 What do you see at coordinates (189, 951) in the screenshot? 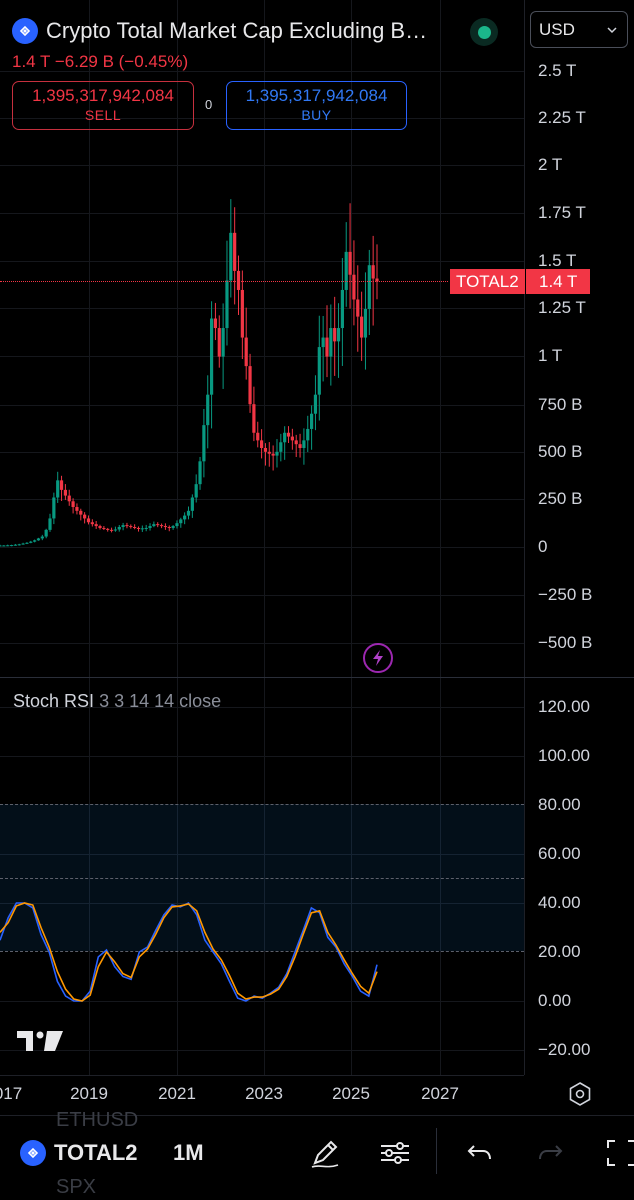
I see `stoch-k-line` at bounding box center [189, 951].